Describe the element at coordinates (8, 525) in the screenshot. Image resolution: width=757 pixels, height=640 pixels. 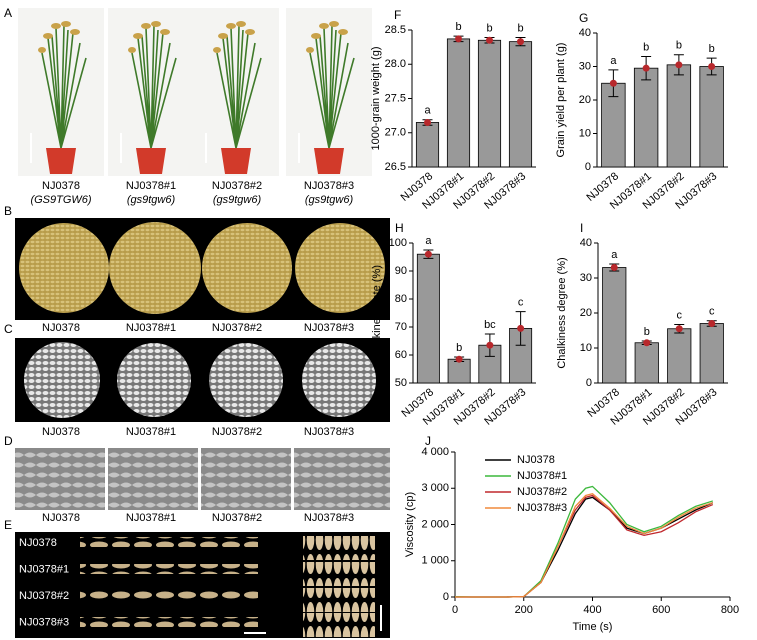
I see `panel-letter: E` at that location.